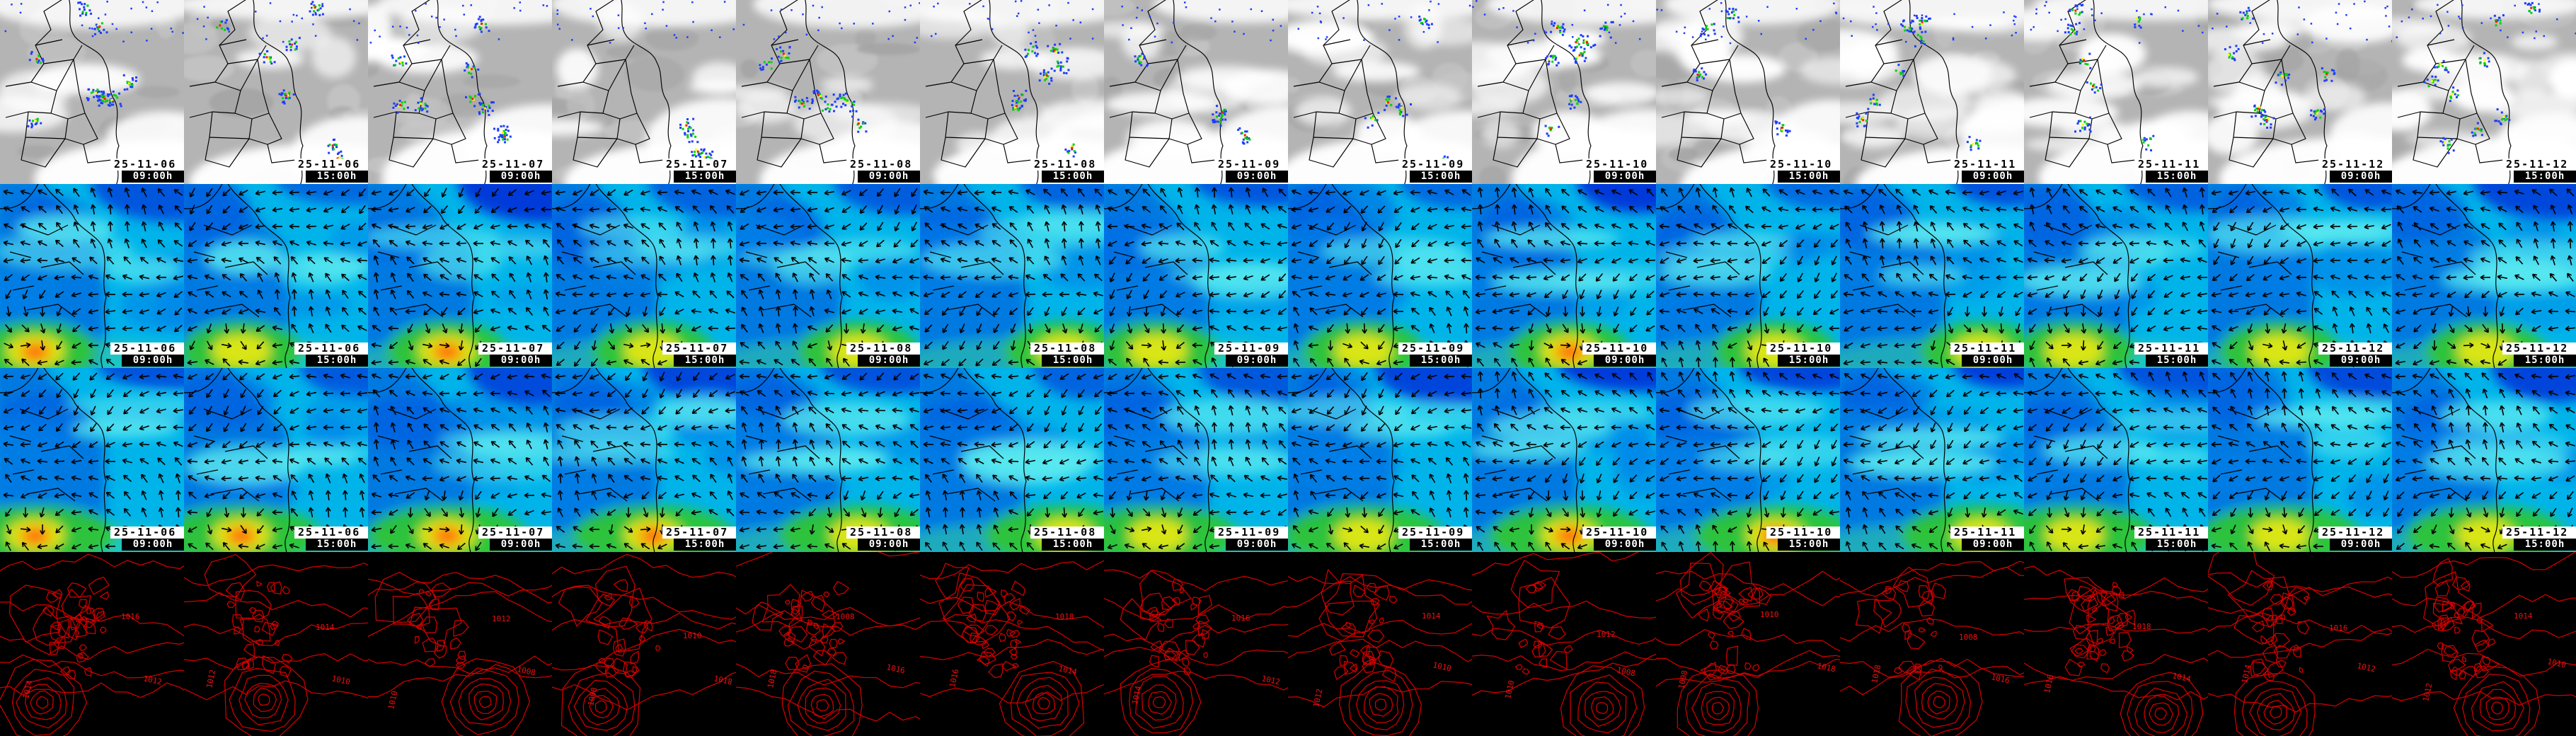 This screenshot has height=736, width=2576. What do you see at coordinates (1564, 460) in the screenshot?
I see `map-panel-wind-field-lower-col9: 25-11-10 09:00h` at bounding box center [1564, 460].